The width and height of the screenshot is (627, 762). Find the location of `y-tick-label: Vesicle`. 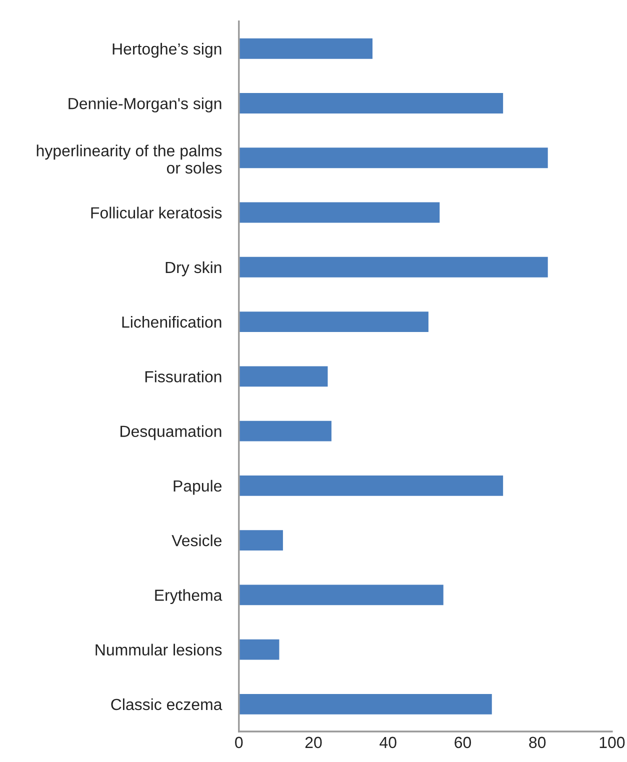

y-tick-label: Vesicle is located at coordinates (197, 540).